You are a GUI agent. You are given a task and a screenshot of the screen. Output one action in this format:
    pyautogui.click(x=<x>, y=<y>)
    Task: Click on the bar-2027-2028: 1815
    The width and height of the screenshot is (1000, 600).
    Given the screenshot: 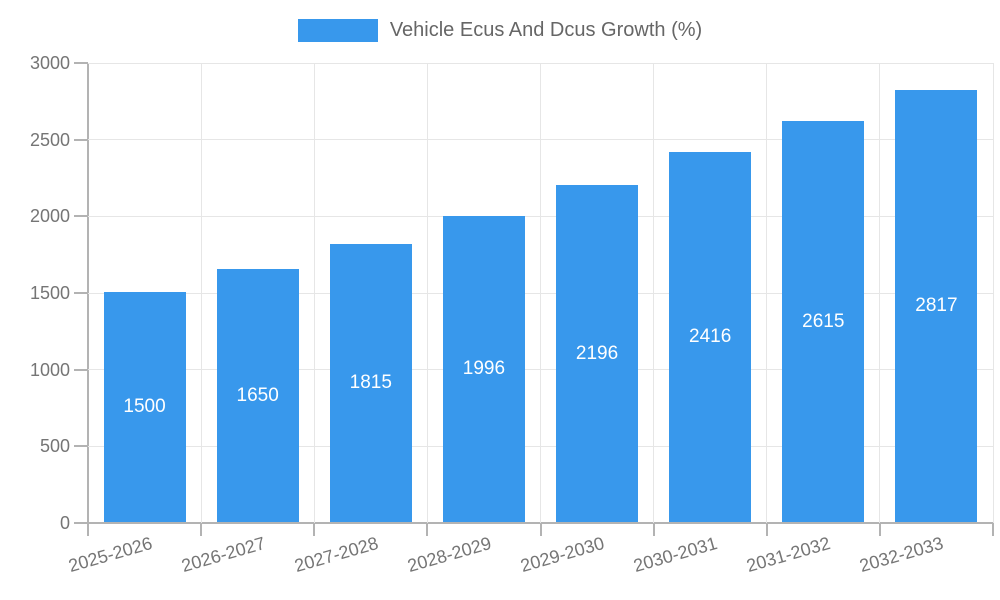 What is the action you would take?
    pyautogui.click(x=370, y=382)
    